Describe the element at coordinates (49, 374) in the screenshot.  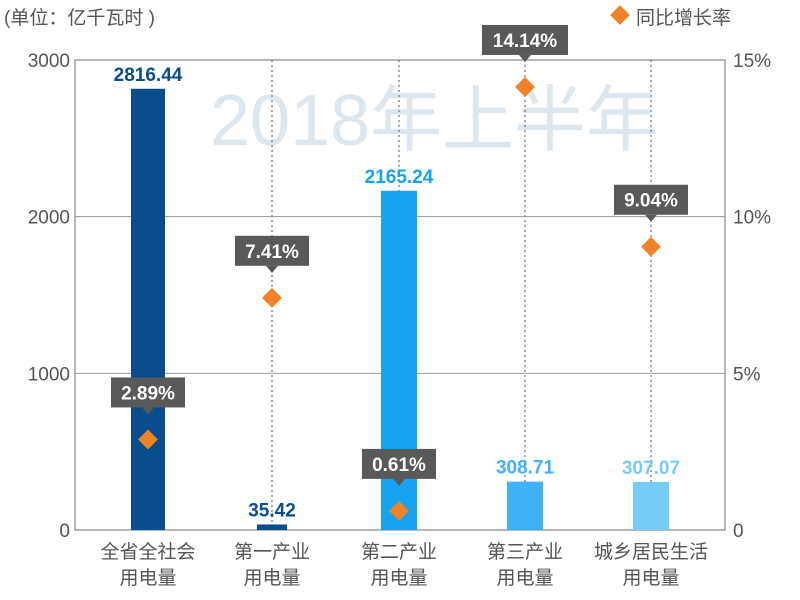
I see `y-tick-label: 1000` at that location.